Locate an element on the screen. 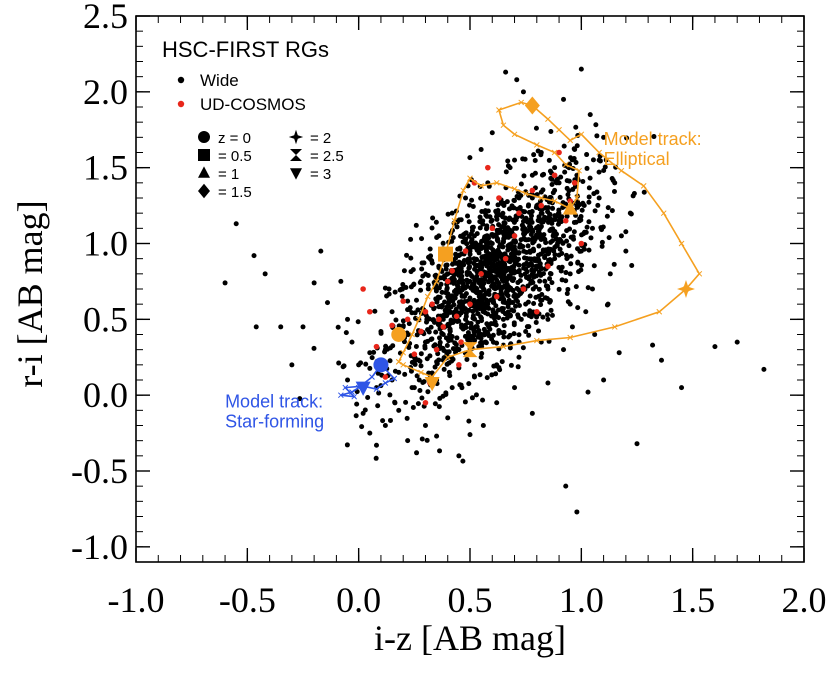 The width and height of the screenshot is (830, 673). star-forming-redshift-marker is located at coordinates (363, 388).